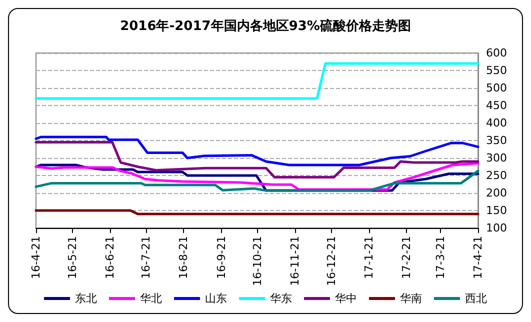  Describe the element at coordinates (496, 210) in the screenshot. I see `y-tick-label: 150` at that location.